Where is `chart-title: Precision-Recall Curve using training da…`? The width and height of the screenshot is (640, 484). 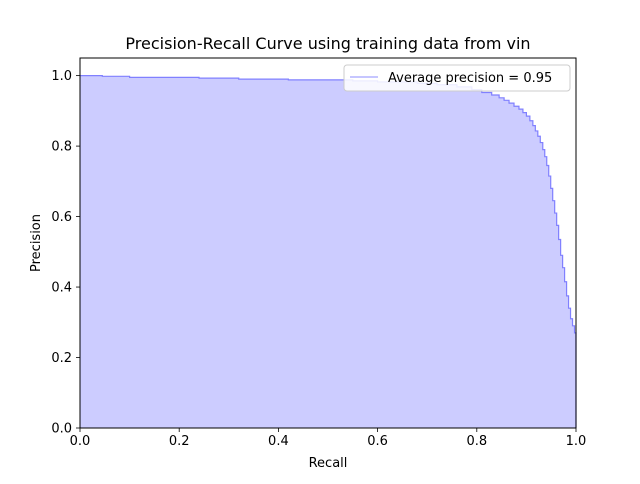 chart-title: Precision-Recall Curve using training da… is located at coordinates (327, 43).